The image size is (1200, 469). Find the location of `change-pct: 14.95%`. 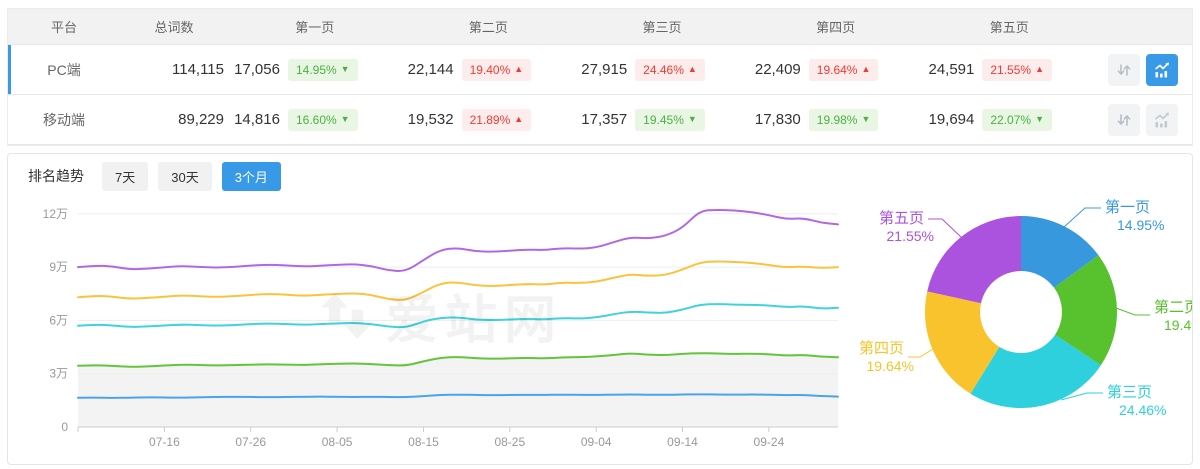

change-pct: 14.95% is located at coordinates (316, 69).